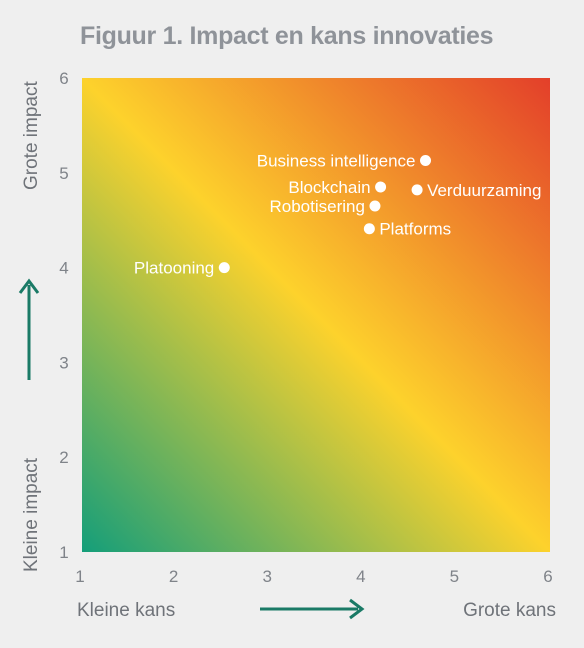  I want to click on x-tick-label: 4, so click(360, 576).